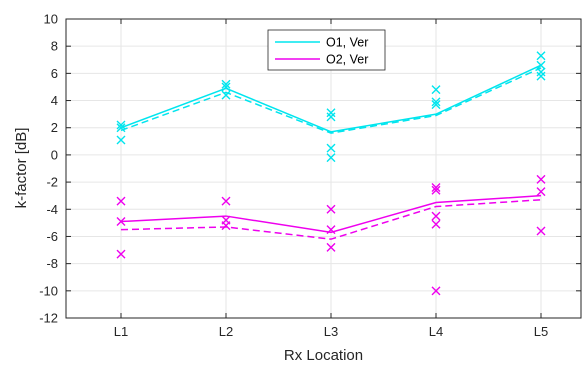 The width and height of the screenshot is (582, 366). What do you see at coordinates (121, 331) in the screenshot?
I see `x-tick-label: L1` at bounding box center [121, 331].